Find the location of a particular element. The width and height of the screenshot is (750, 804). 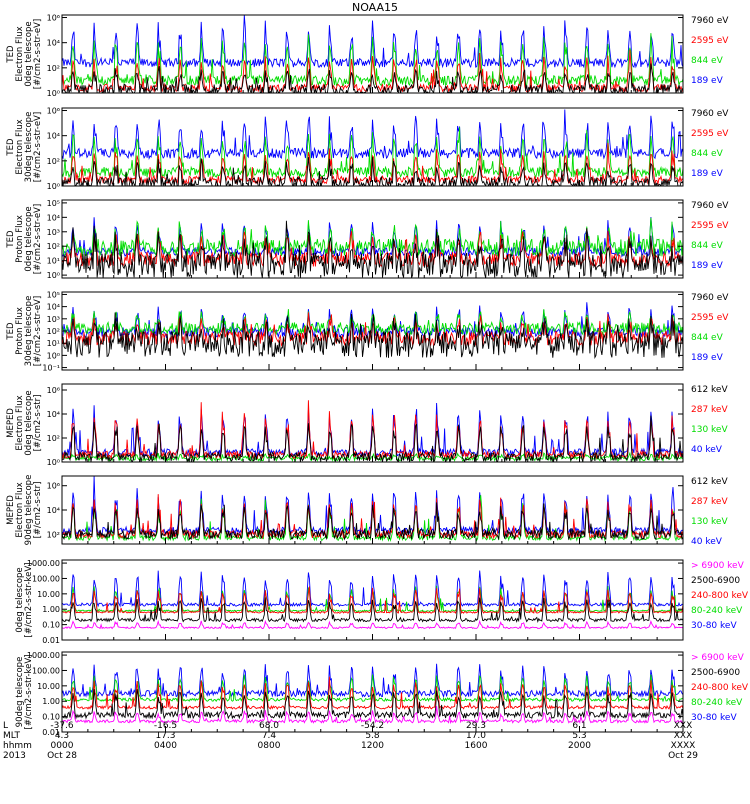

panel-1-ytick-label-2: 10⁴ is located at coordinates (53, 43).